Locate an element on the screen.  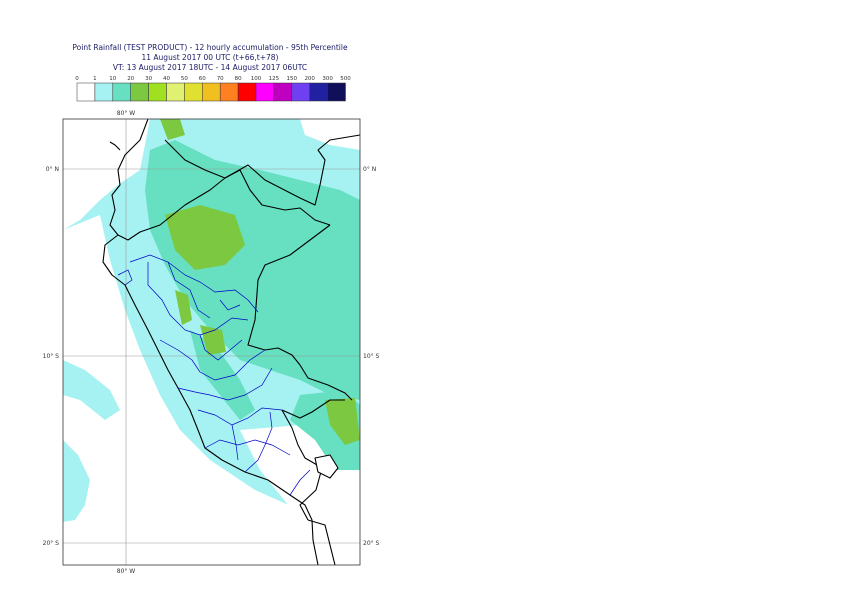
color-legend: 0 1 10 20 30 40 50 60 70 80 100 125 150 200 300 500 is located at coordinates (213, 89).